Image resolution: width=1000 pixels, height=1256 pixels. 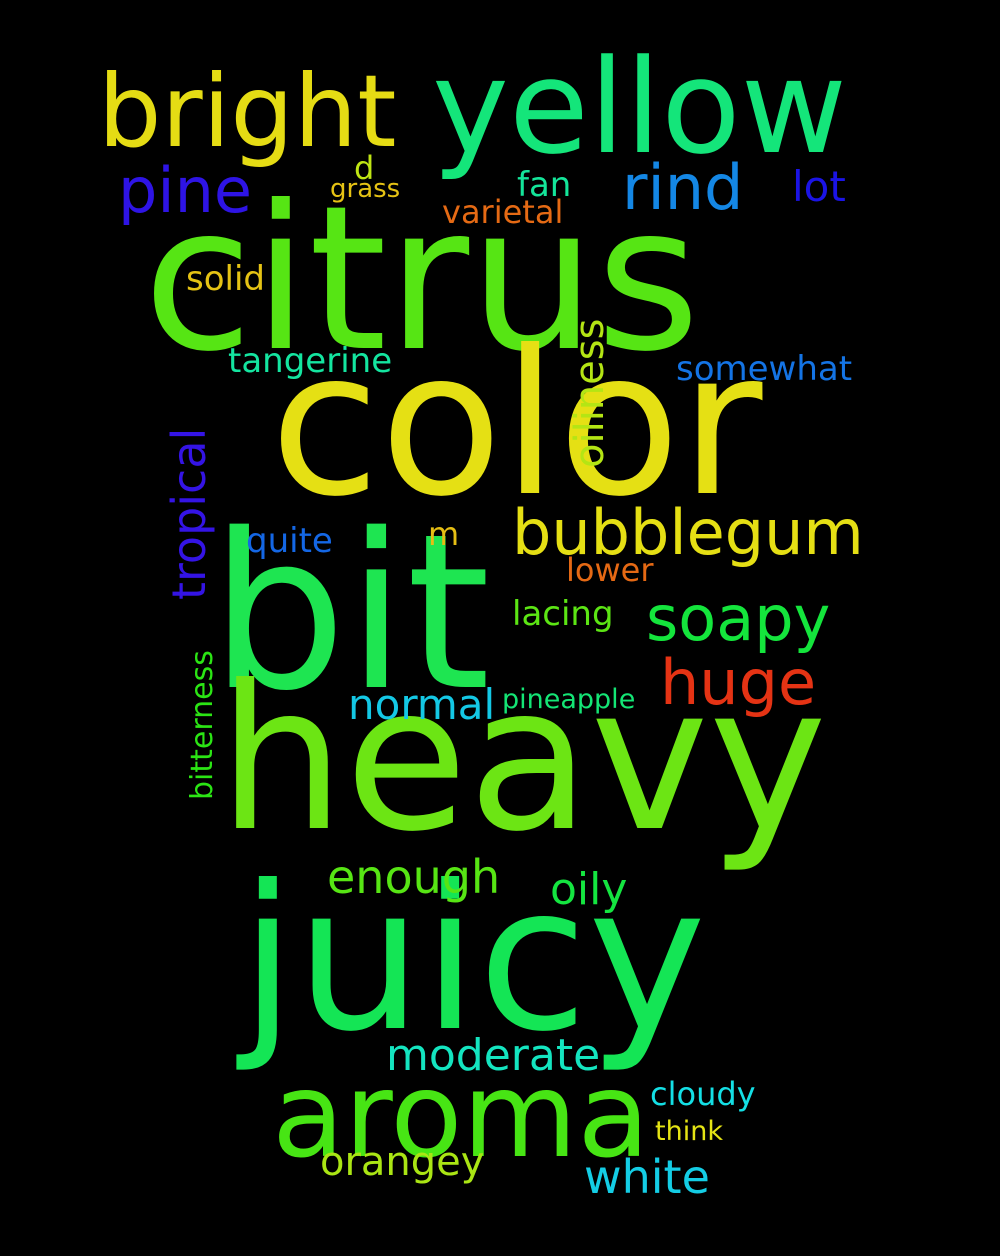 I want to click on word-fan: fan, so click(x=544, y=185).